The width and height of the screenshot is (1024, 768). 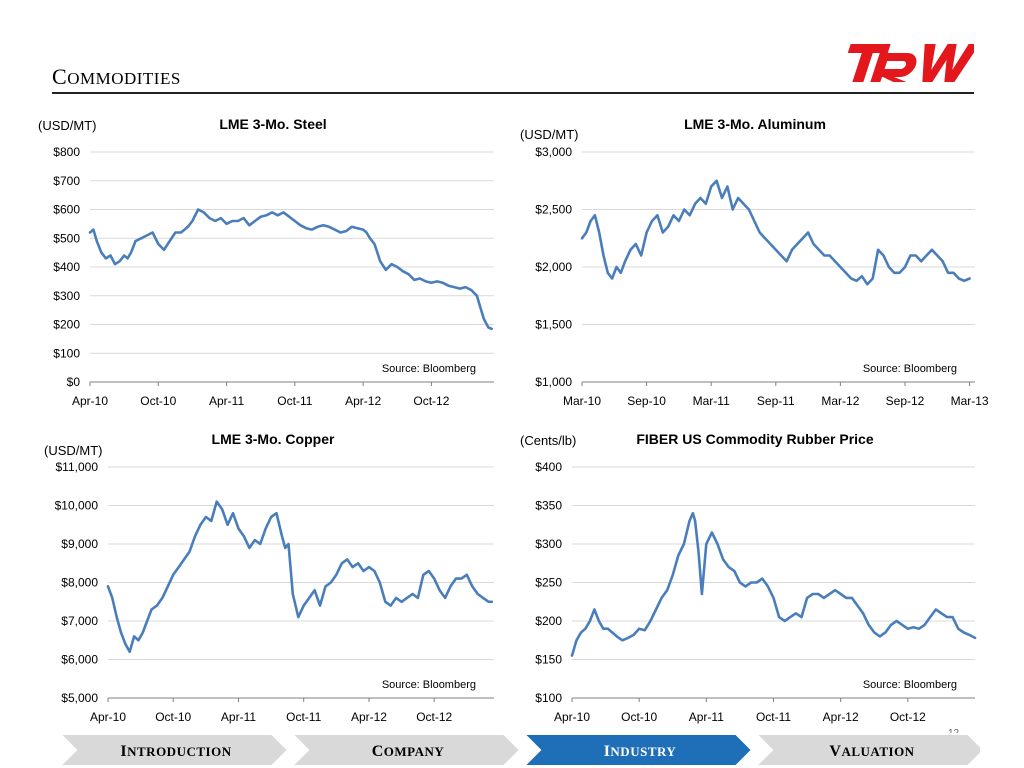 What do you see at coordinates (77, 467) in the screenshot?
I see `y-tick-label: $11,000` at bounding box center [77, 467].